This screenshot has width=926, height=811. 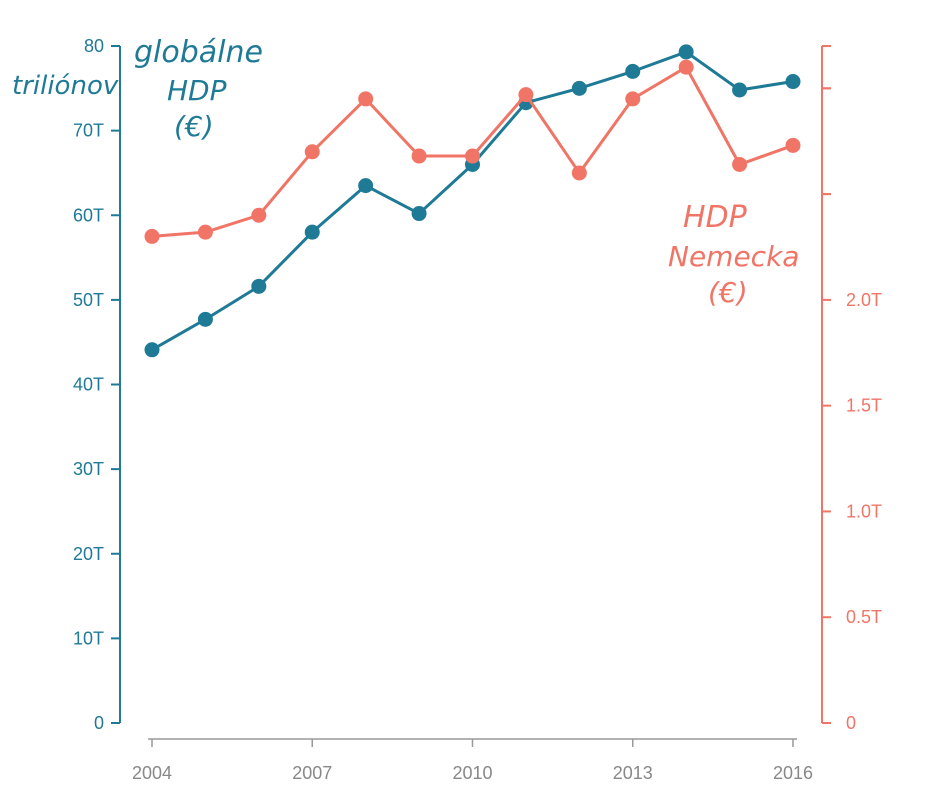 What do you see at coordinates (88, 131) in the screenshot?
I see `left-axis-tick-label: 70T` at bounding box center [88, 131].